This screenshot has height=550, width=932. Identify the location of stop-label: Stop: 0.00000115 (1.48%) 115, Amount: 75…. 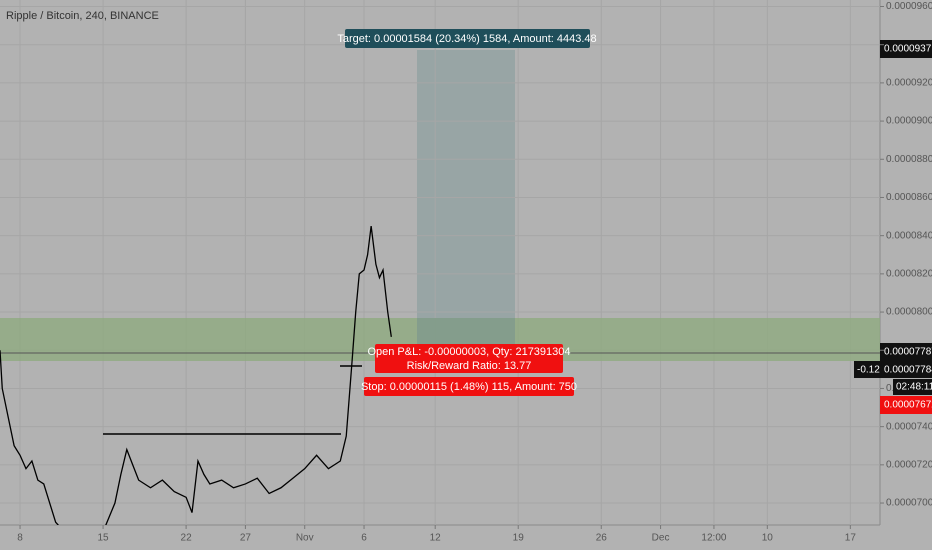
(469, 387).